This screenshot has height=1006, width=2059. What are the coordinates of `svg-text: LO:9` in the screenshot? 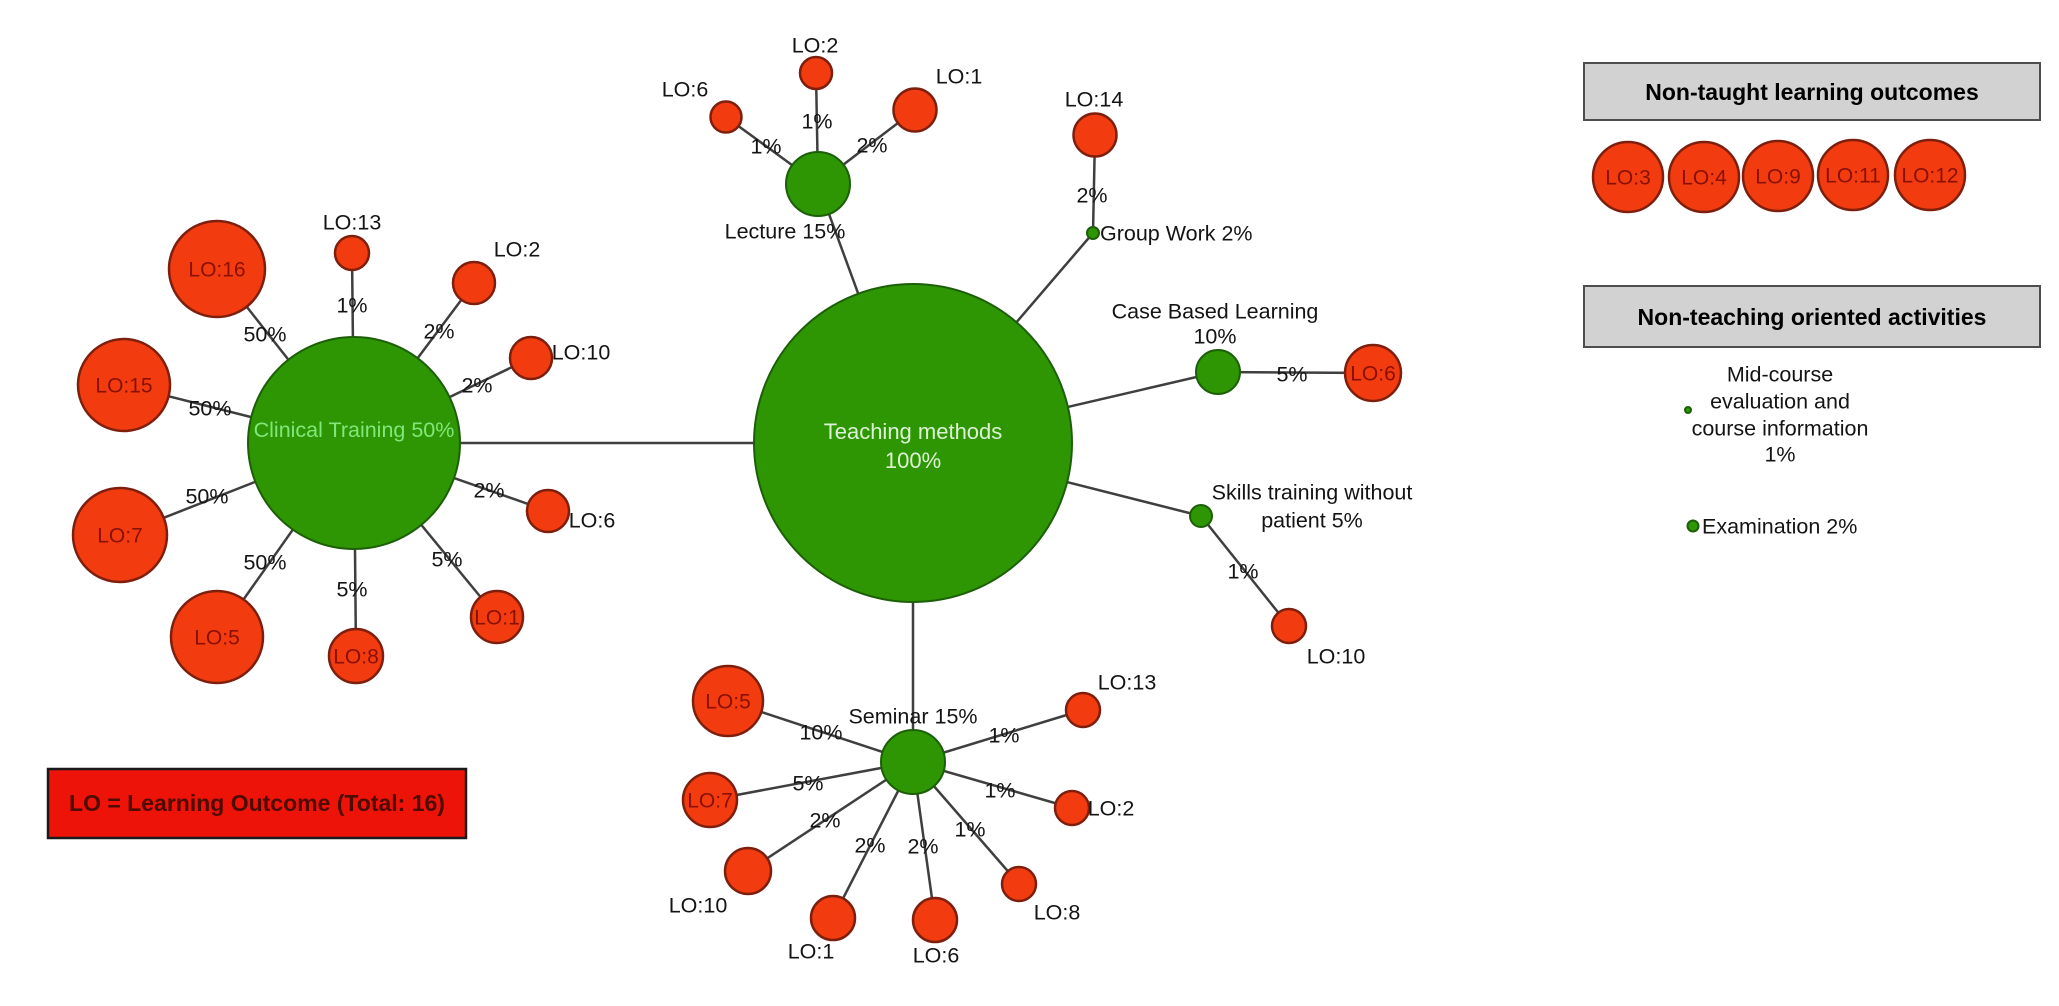 It's located at (1778, 177).